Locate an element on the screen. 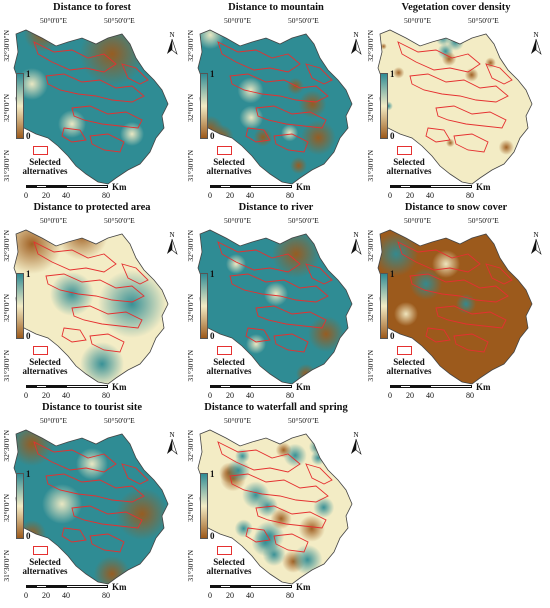 This screenshot has height=608, width=550. latitude-label: 31°30'0"N is located at coordinates (370, 166).